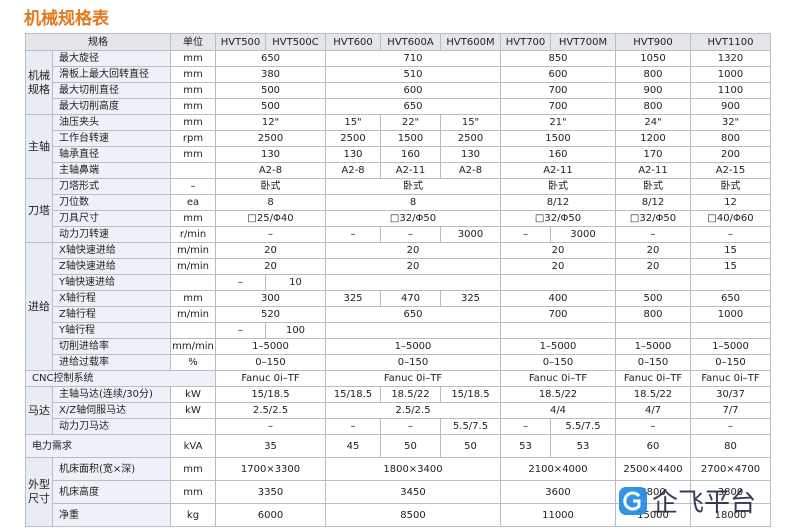 The image size is (790, 532). Describe the element at coordinates (470, 42) in the screenshot. I see `header-model: HVT600M` at that location.